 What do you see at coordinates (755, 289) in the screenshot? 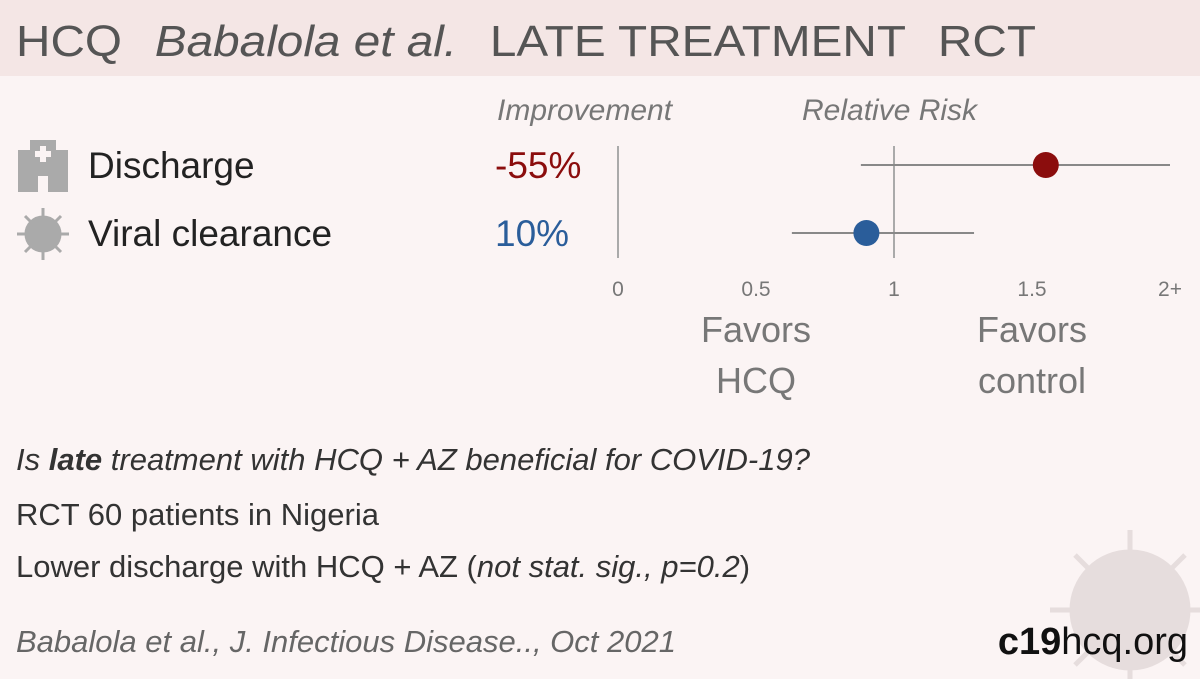
I see `x-tick-label: 0.5` at bounding box center [755, 289].